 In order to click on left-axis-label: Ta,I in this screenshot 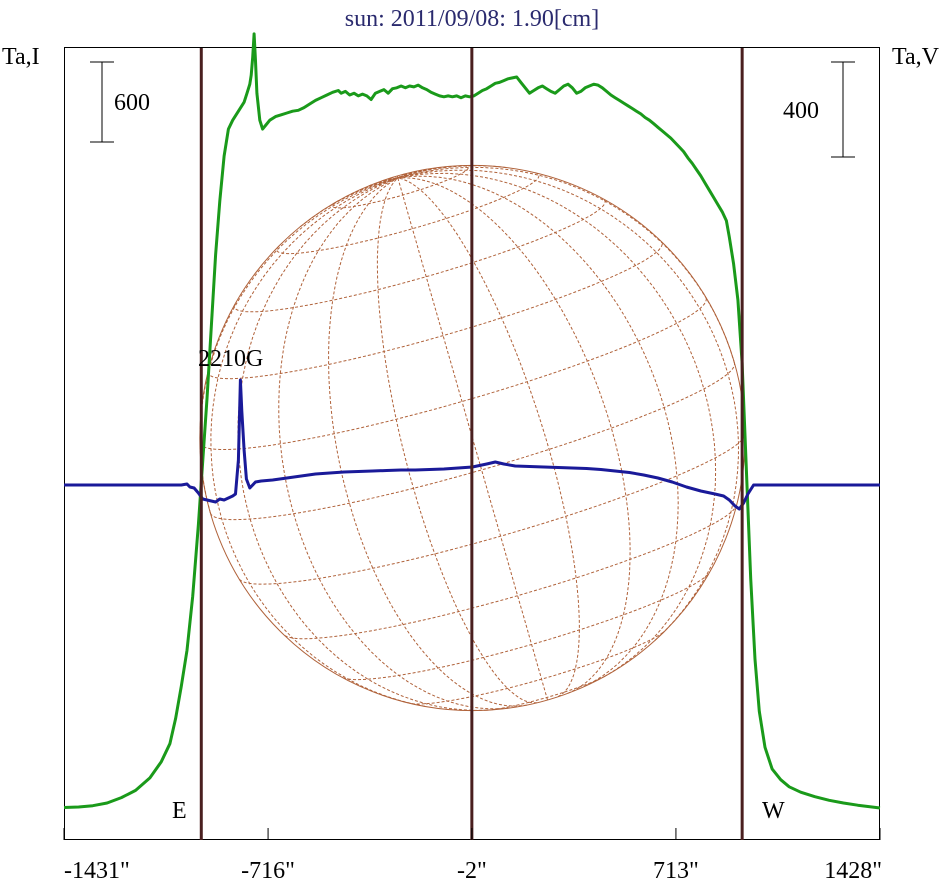, I will do `click(21, 57)`.